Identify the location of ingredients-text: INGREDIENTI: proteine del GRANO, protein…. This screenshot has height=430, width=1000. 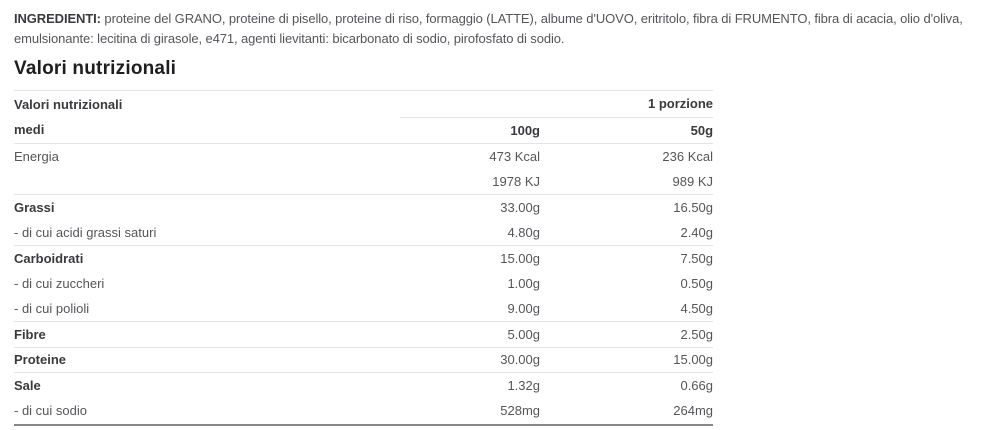
(500, 29).